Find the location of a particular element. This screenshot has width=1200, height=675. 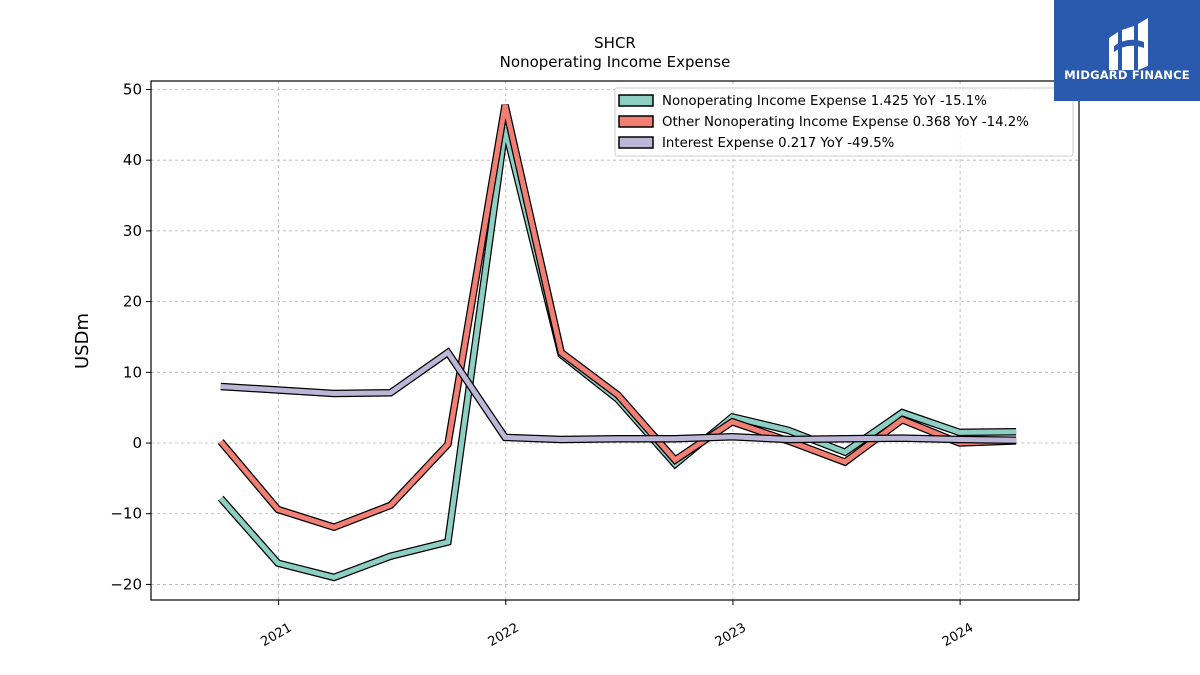

legend-label: Interest Expense 0.217 YoY -49.5% is located at coordinates (778, 143).